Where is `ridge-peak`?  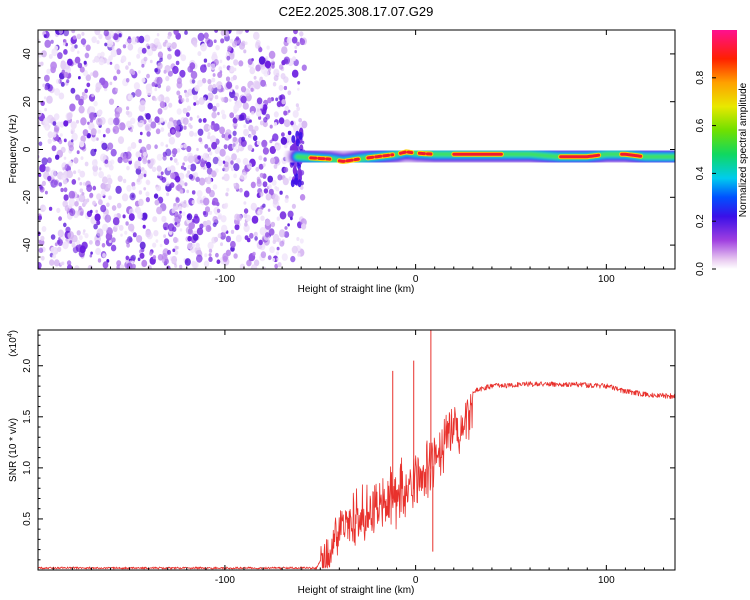 ridge-peak is located at coordinates (320, 158).